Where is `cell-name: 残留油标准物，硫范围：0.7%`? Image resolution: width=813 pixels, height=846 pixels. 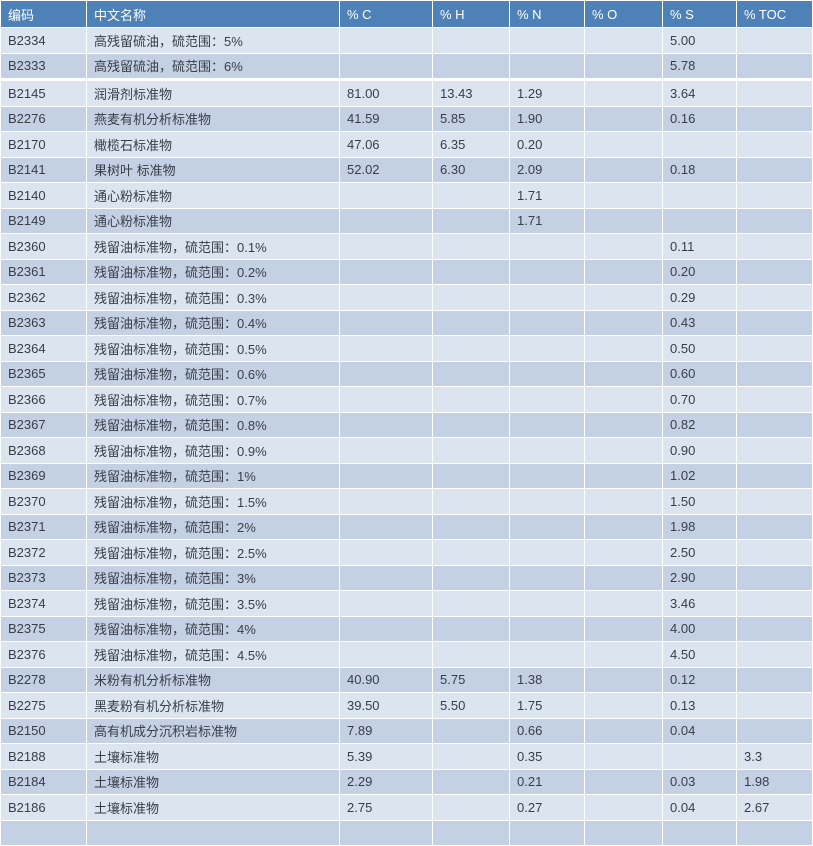
cell-name: 残留油标准物，硫范围：0.7% is located at coordinates (213, 399).